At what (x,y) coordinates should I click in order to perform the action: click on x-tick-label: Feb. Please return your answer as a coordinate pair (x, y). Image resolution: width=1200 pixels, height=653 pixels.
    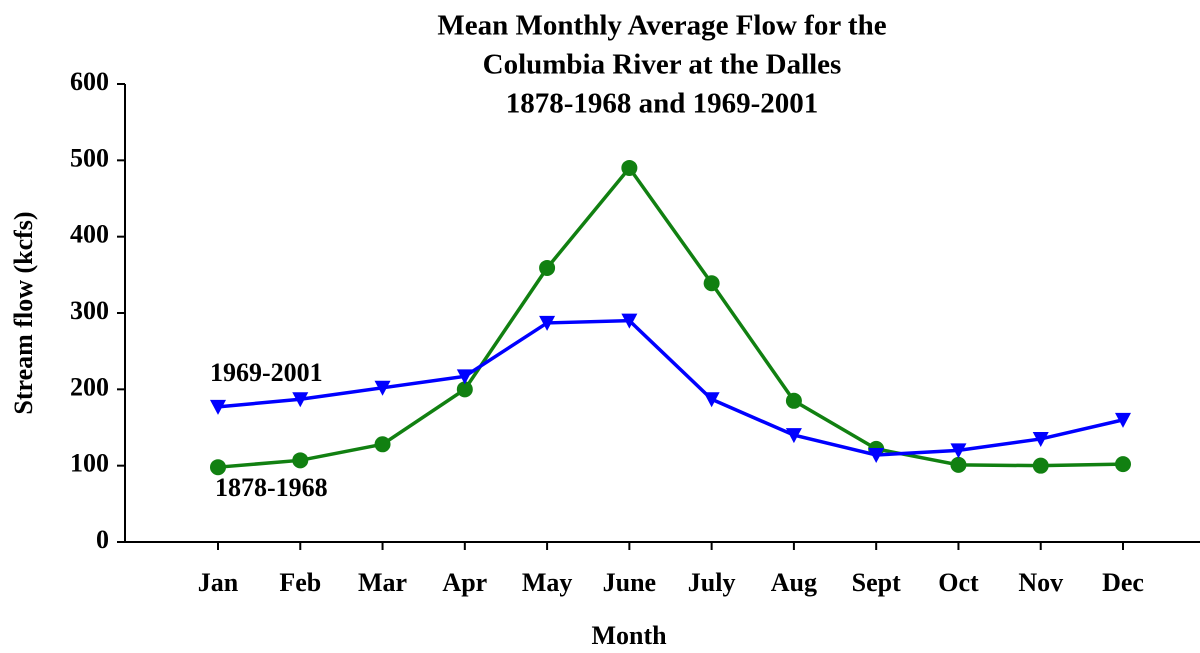
    Looking at the image, I should click on (300, 582).